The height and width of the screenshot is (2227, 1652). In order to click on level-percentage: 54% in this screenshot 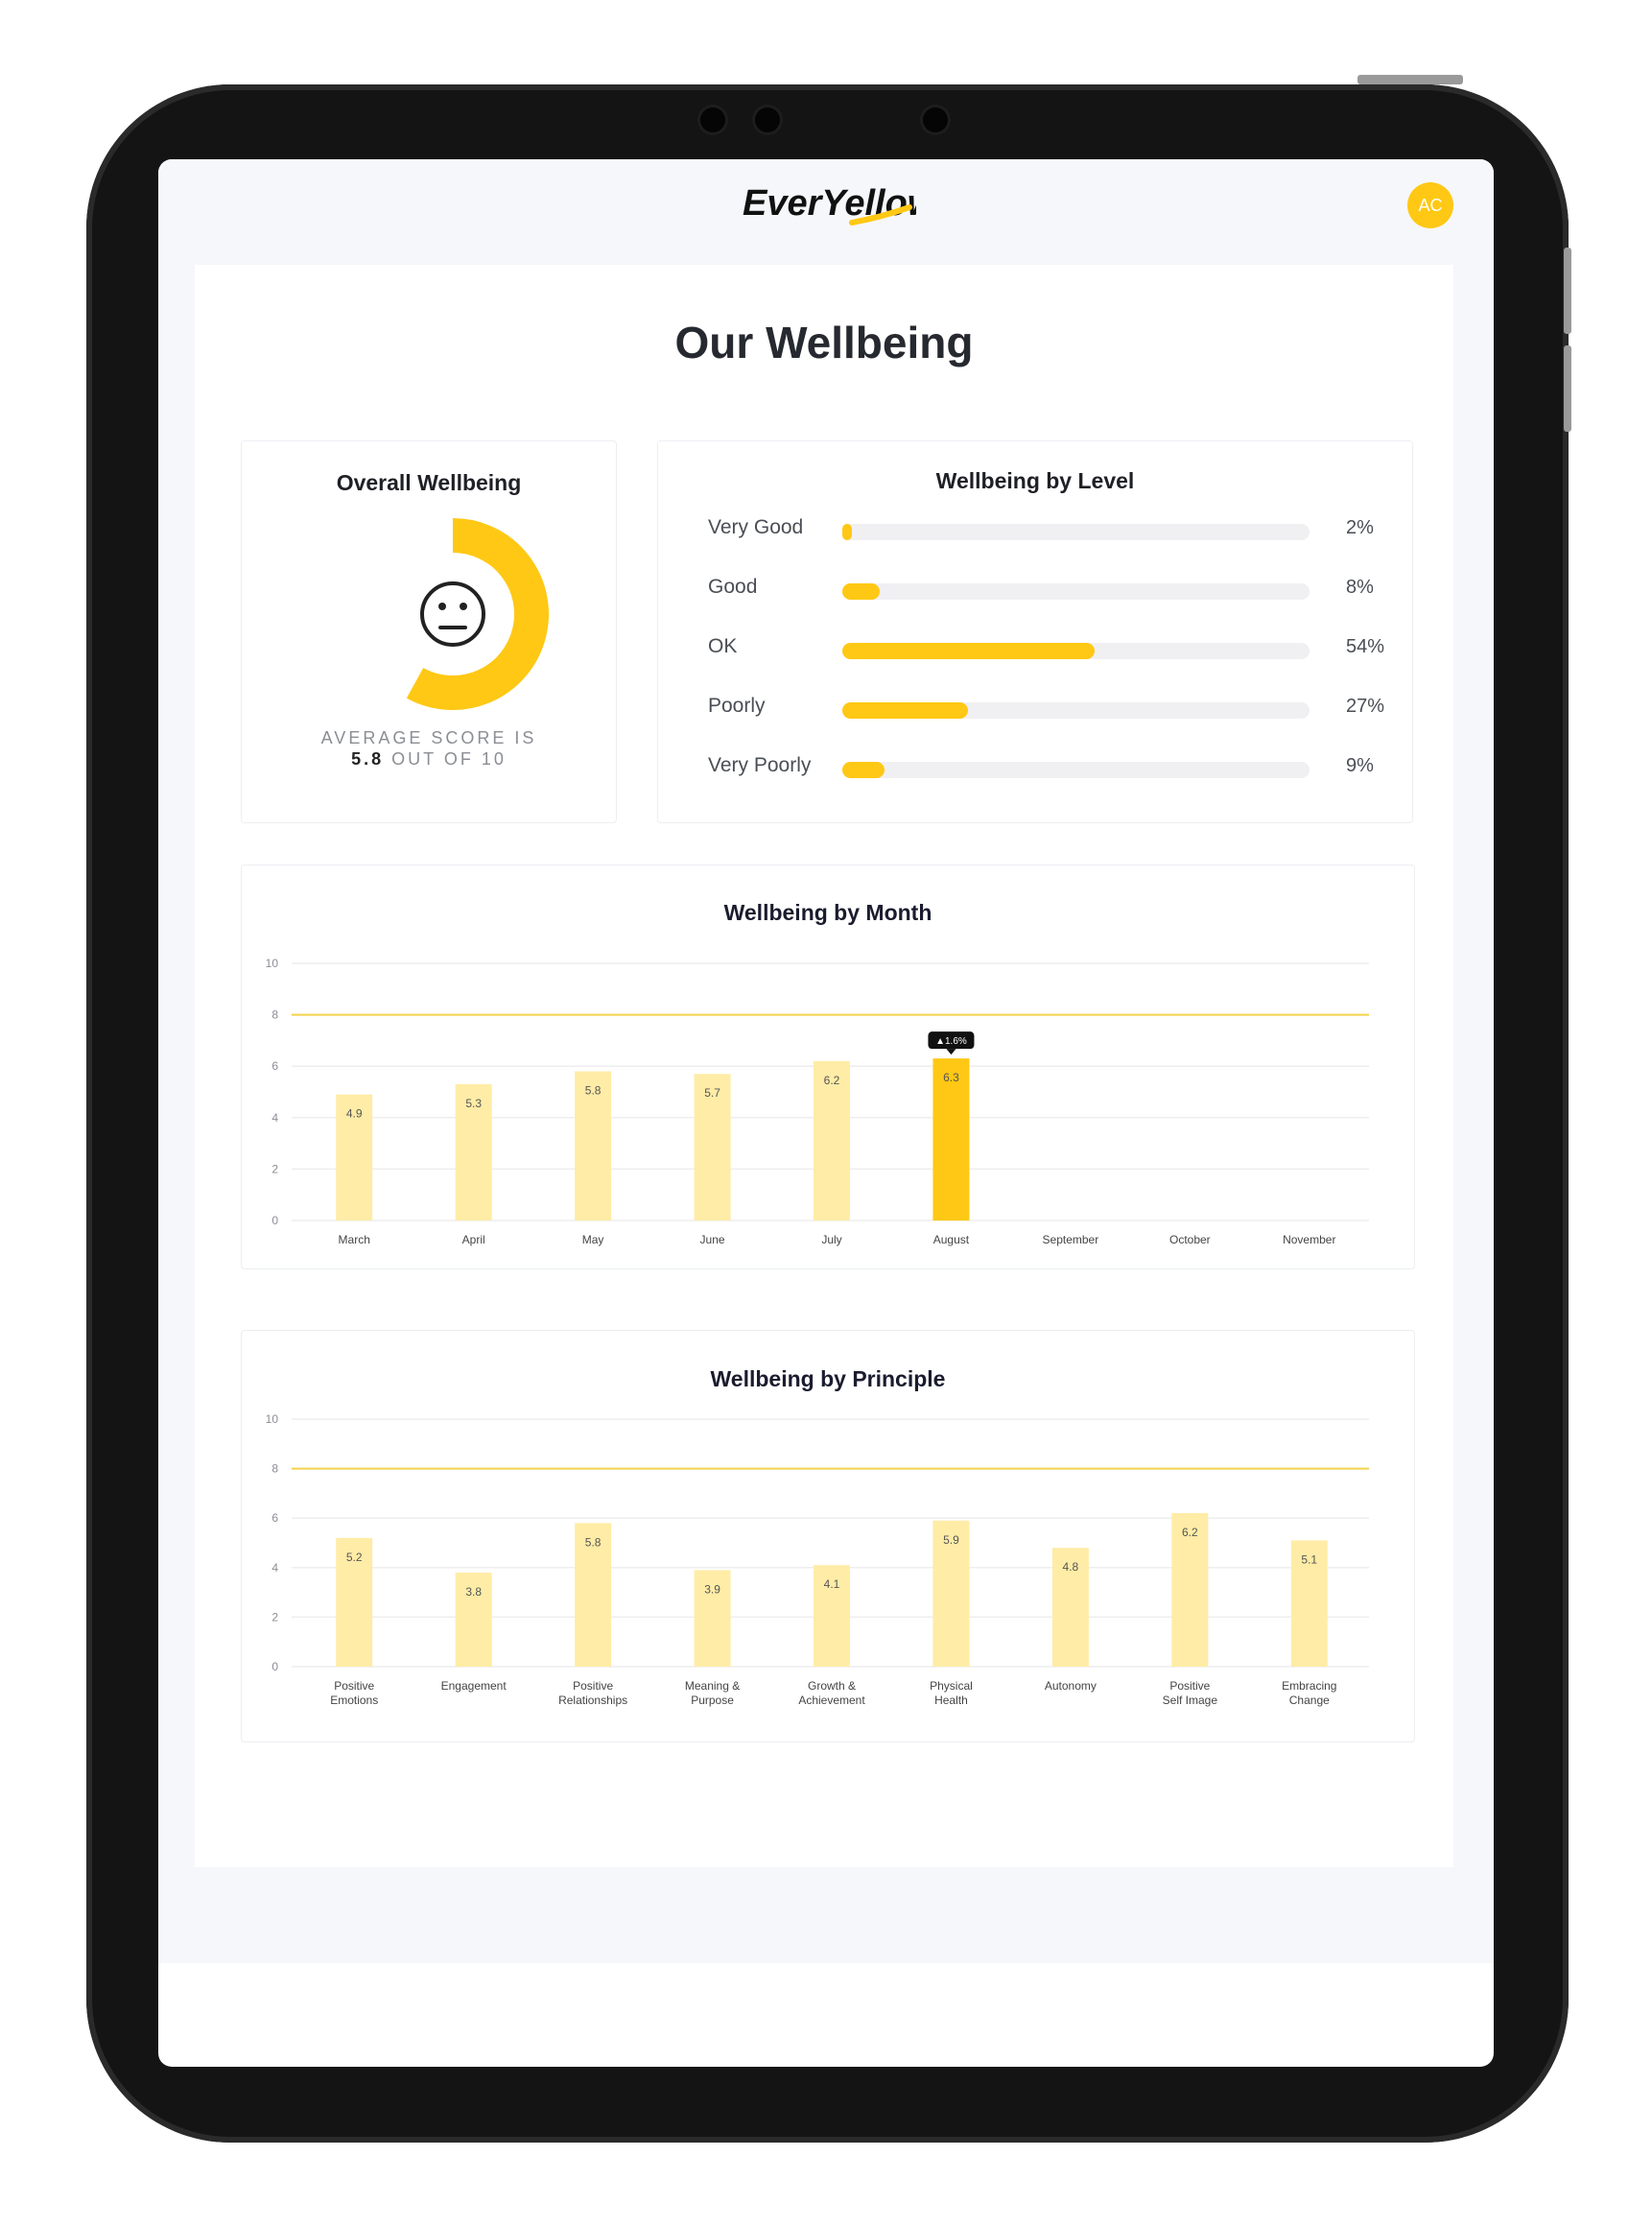, I will do `click(1365, 646)`.